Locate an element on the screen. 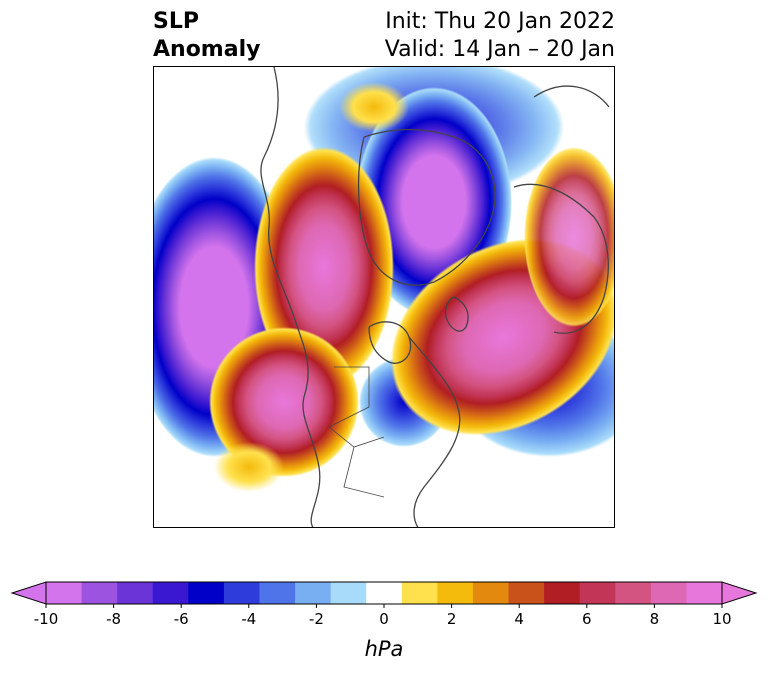 This screenshot has height=674, width=768. colorbar-tick-label: 10 is located at coordinates (721, 619).